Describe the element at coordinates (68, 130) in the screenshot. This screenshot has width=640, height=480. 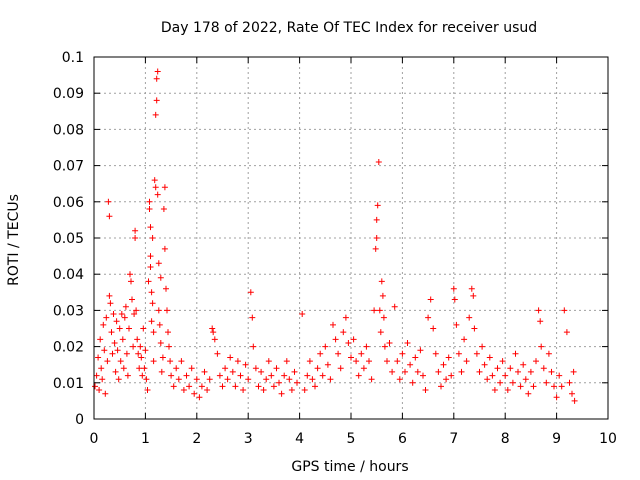
I see `y-tick-label: 0.08` at that location.